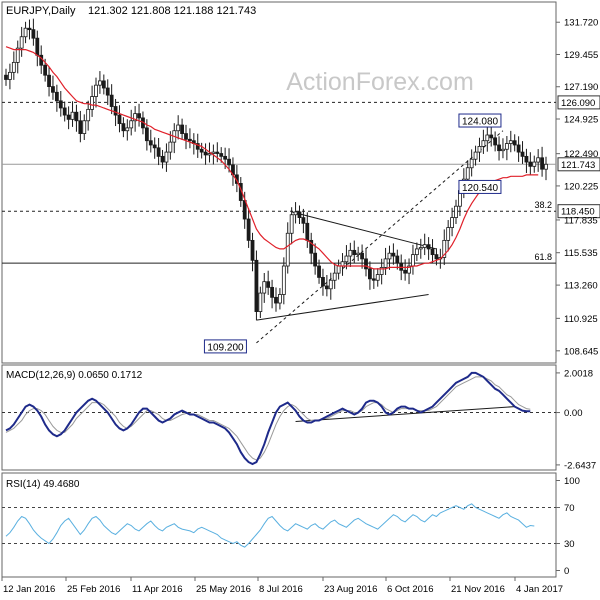 This screenshot has height=600, width=600. Describe the element at coordinates (578, 102) in the screenshot. I see `price-level-box` at that location.